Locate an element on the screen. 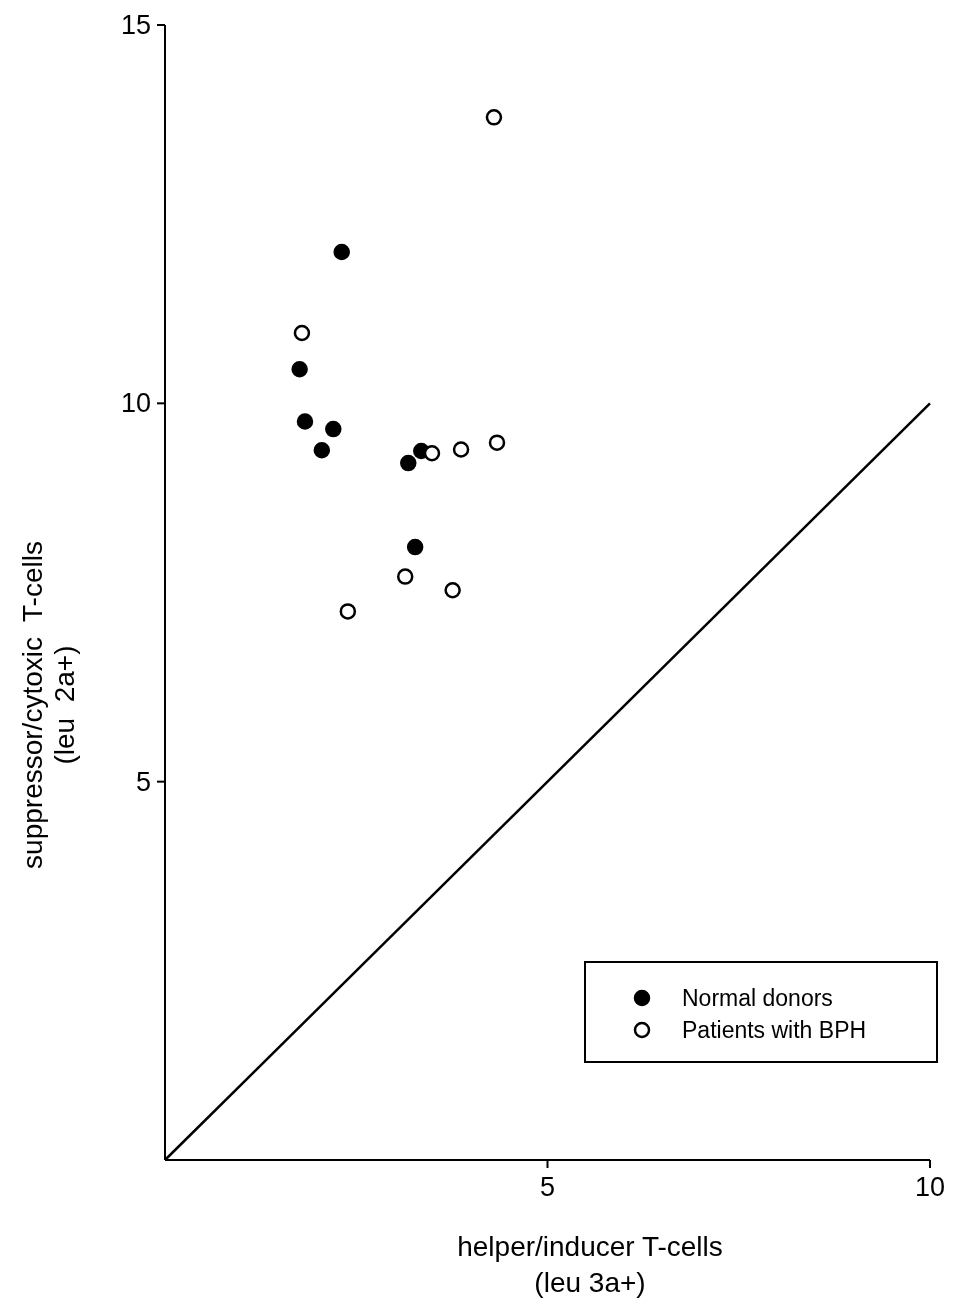 The width and height of the screenshot is (960, 1307). y-tick-label: 10 is located at coordinates (135, 403).